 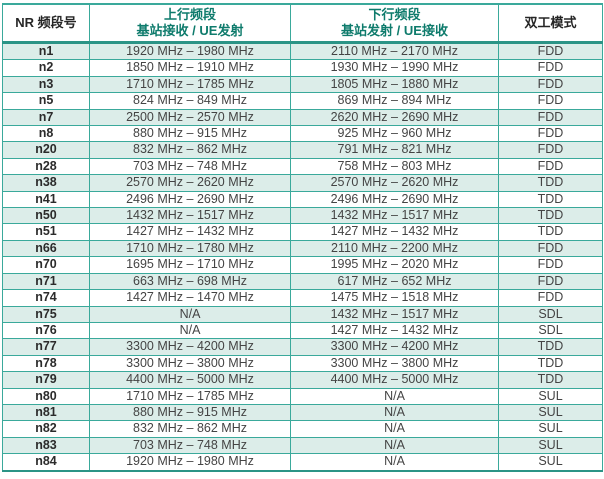 What do you see at coordinates (190, 380) in the screenshot?
I see `uplink-cell: 4400 MHz – 5000 MHz` at bounding box center [190, 380].